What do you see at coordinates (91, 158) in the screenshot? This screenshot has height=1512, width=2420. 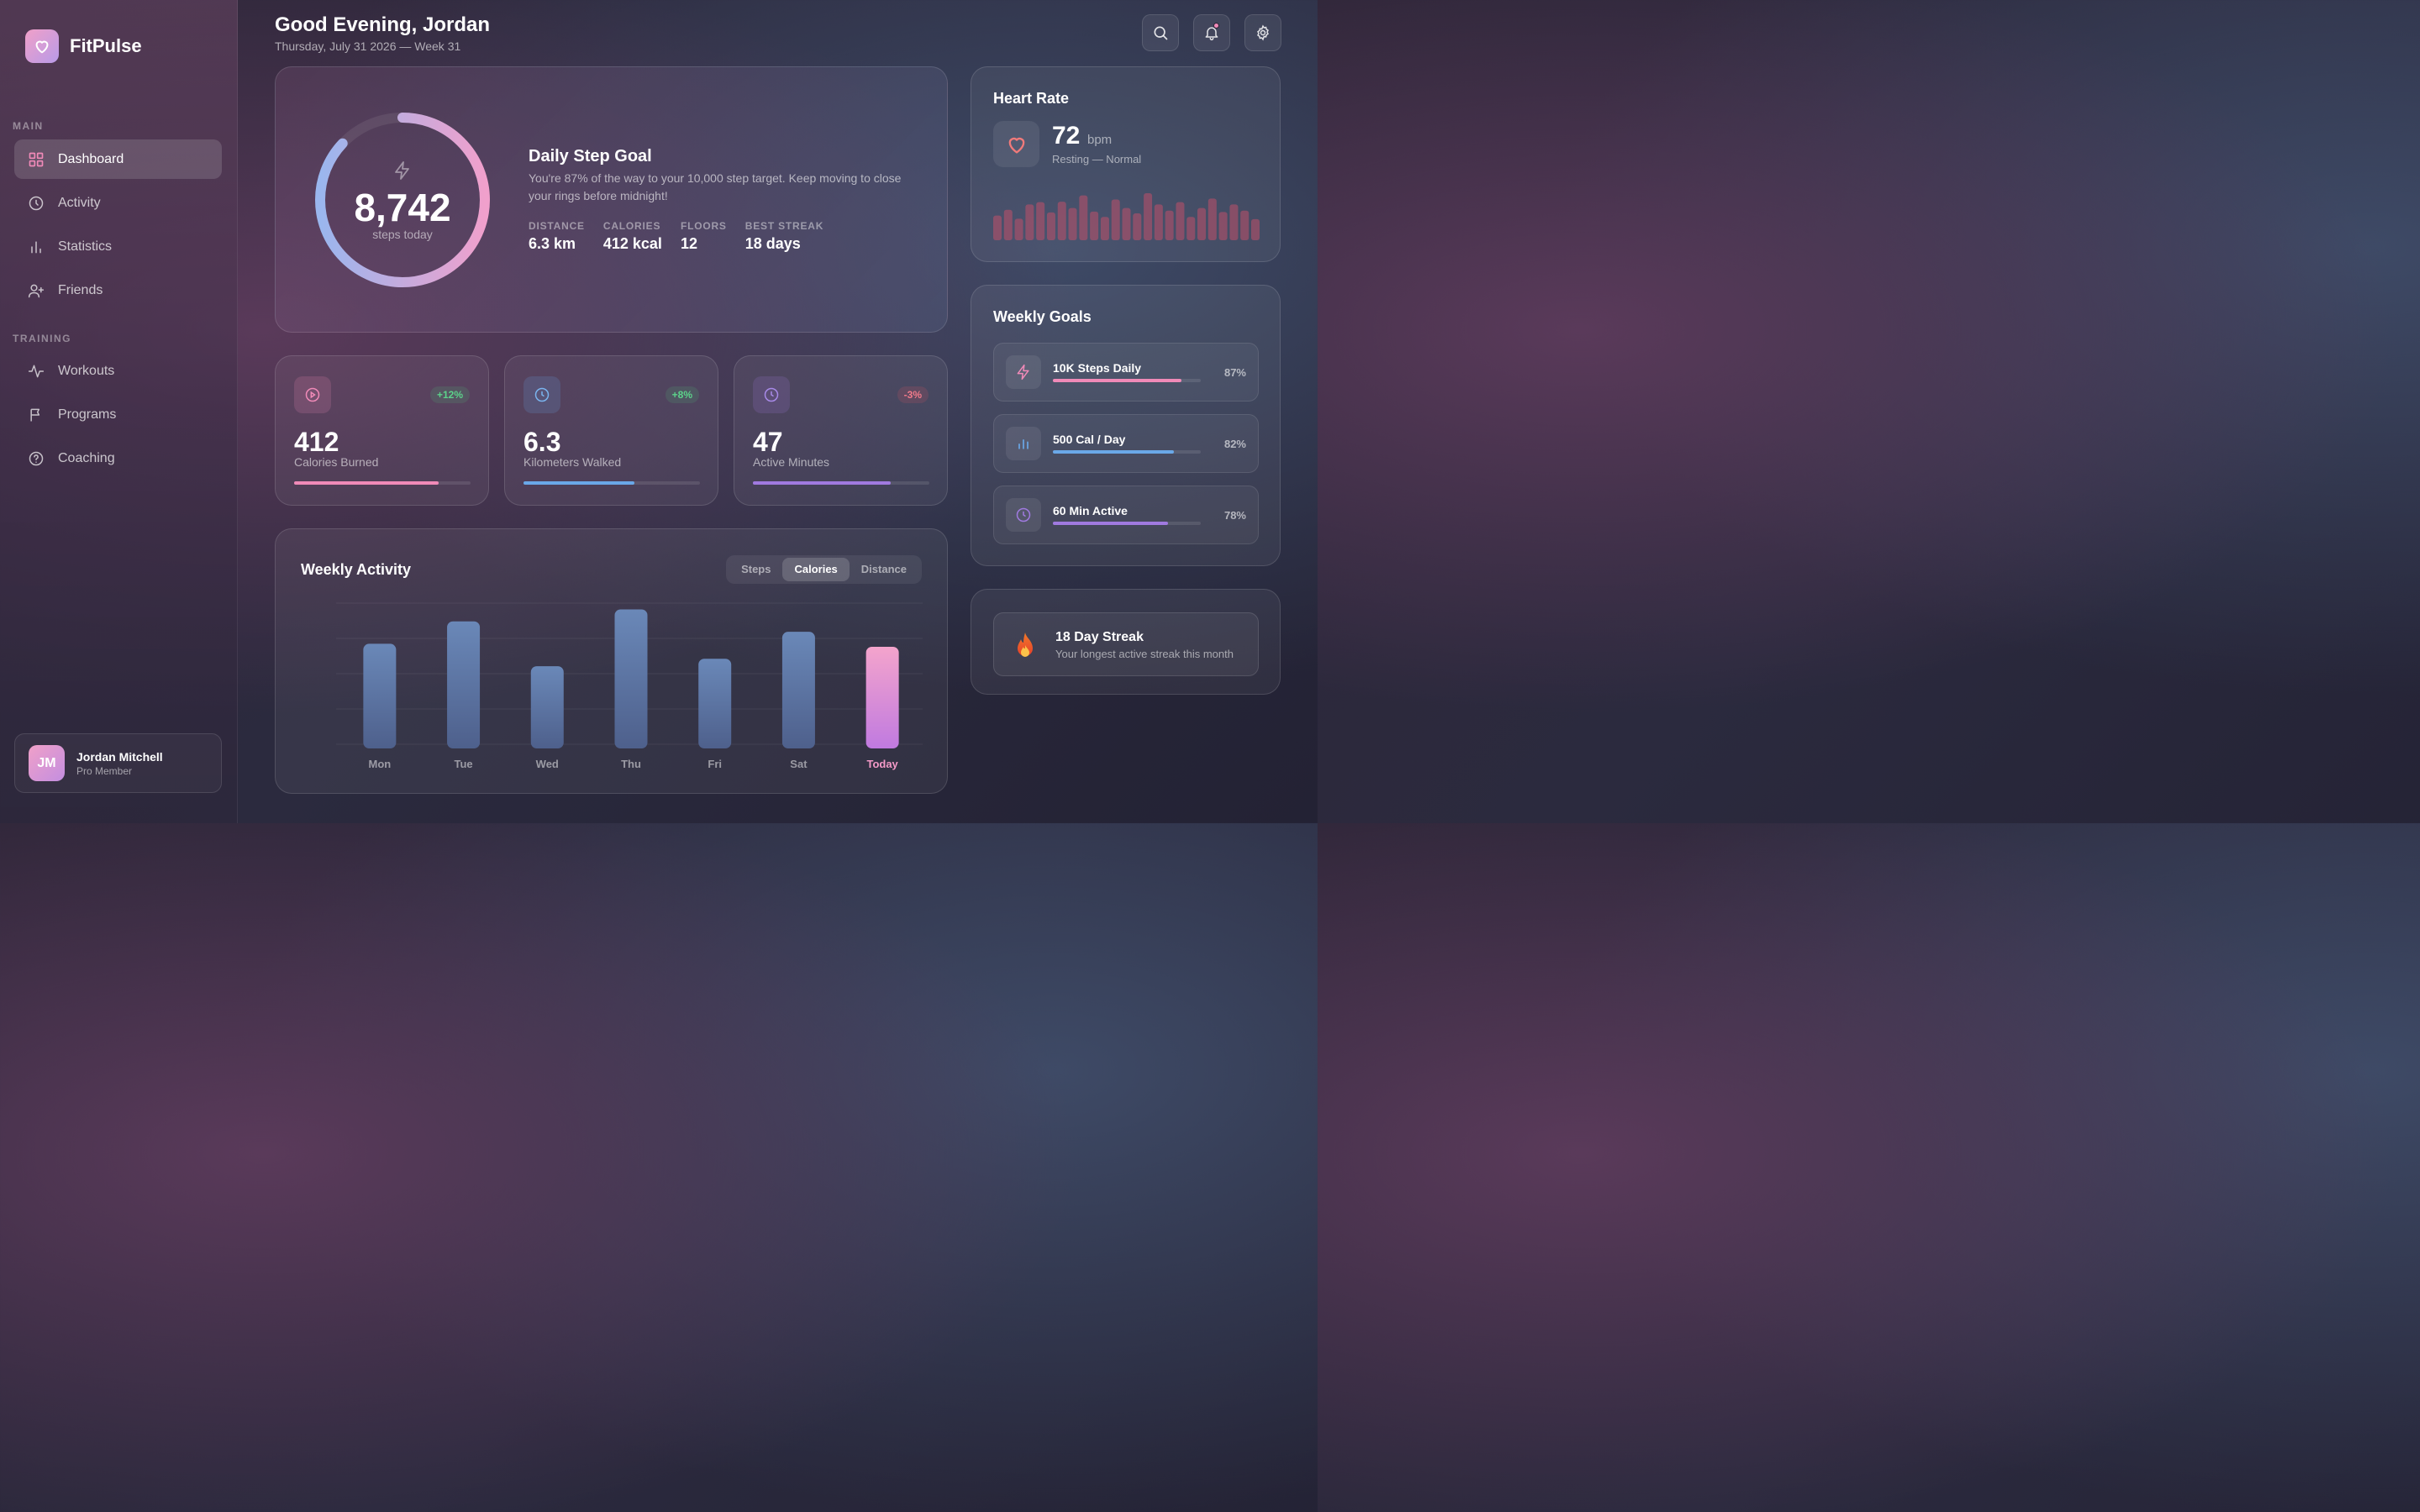 I see `sidebar-item-label: Dashboard` at bounding box center [91, 158].